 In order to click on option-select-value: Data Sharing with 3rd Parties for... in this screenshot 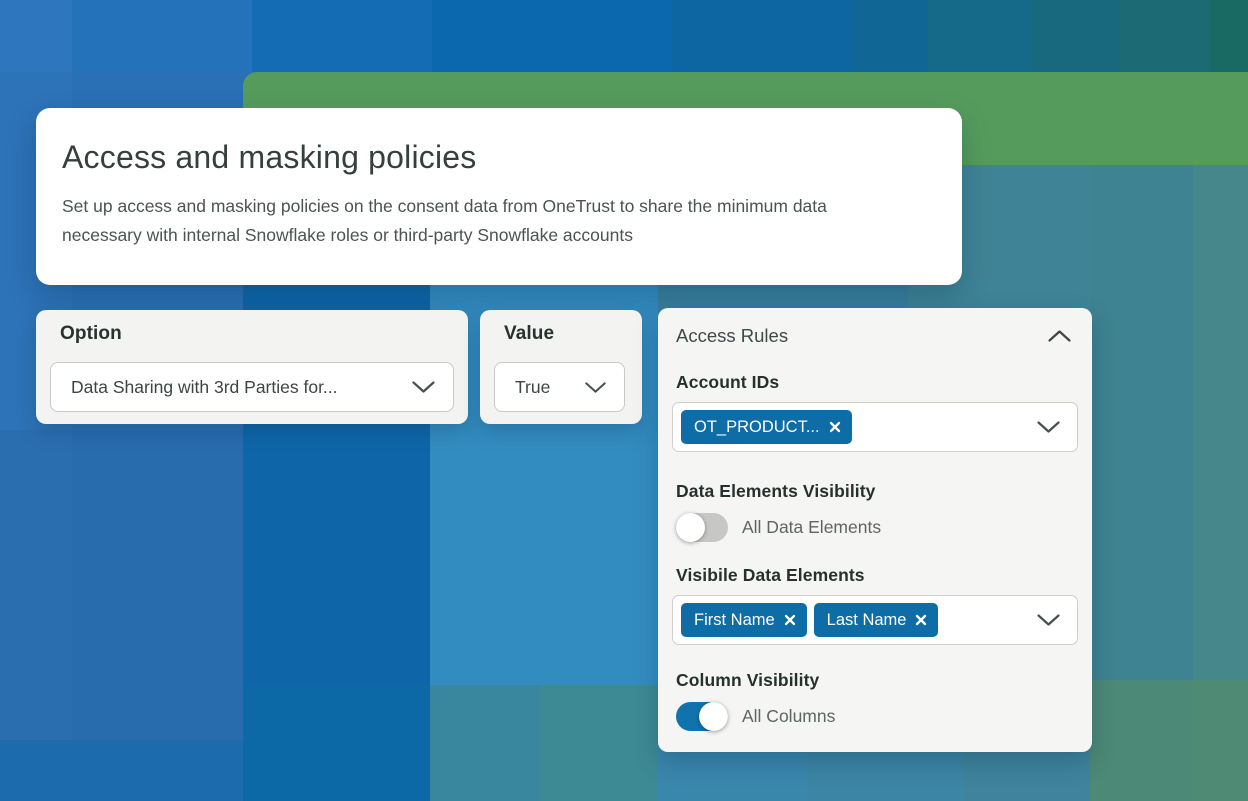, I will do `click(204, 386)`.